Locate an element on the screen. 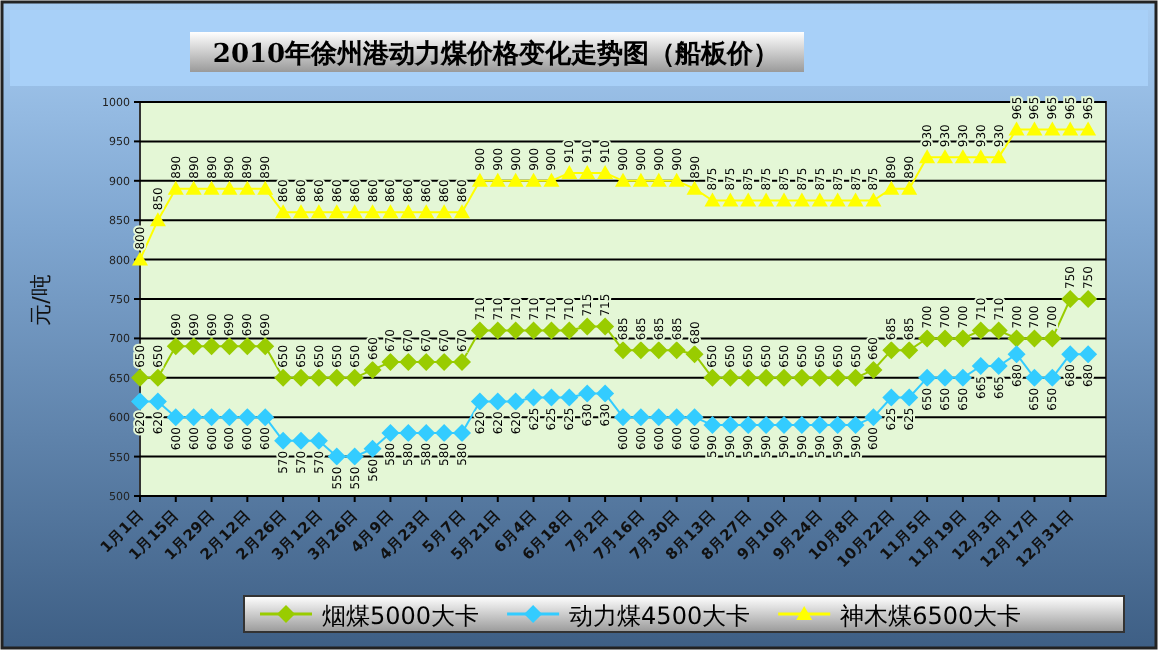 This screenshot has height=650, width=1158. legend-label: 烟煤5000大卡 is located at coordinates (401, 616).